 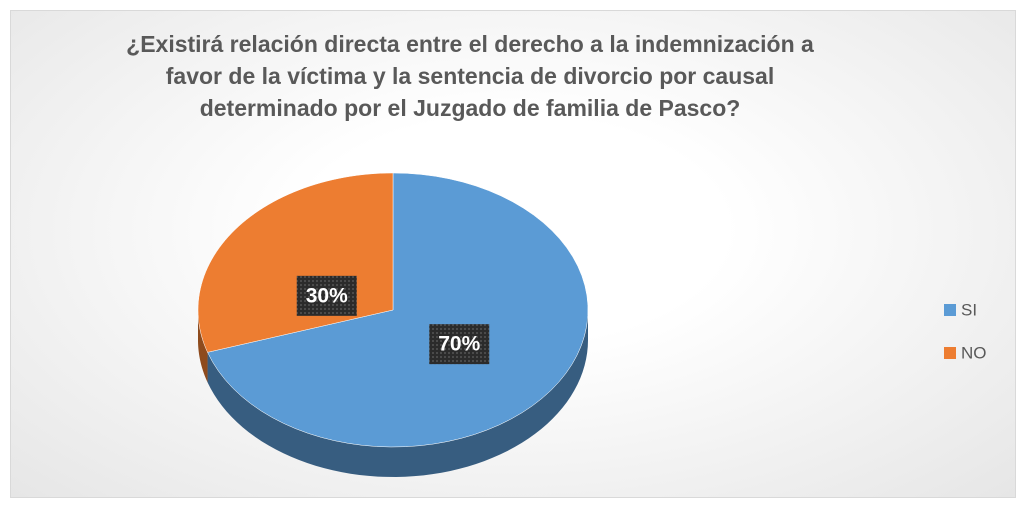 I want to click on data-label-text: 70%, so click(x=459, y=344).